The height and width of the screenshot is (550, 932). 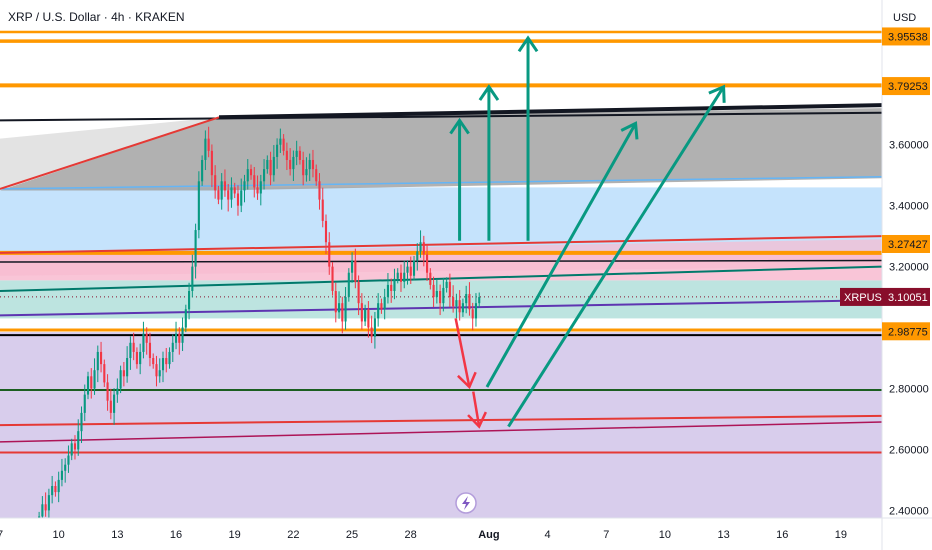 I want to click on y-tick-label: 2.80000, so click(x=909, y=390).